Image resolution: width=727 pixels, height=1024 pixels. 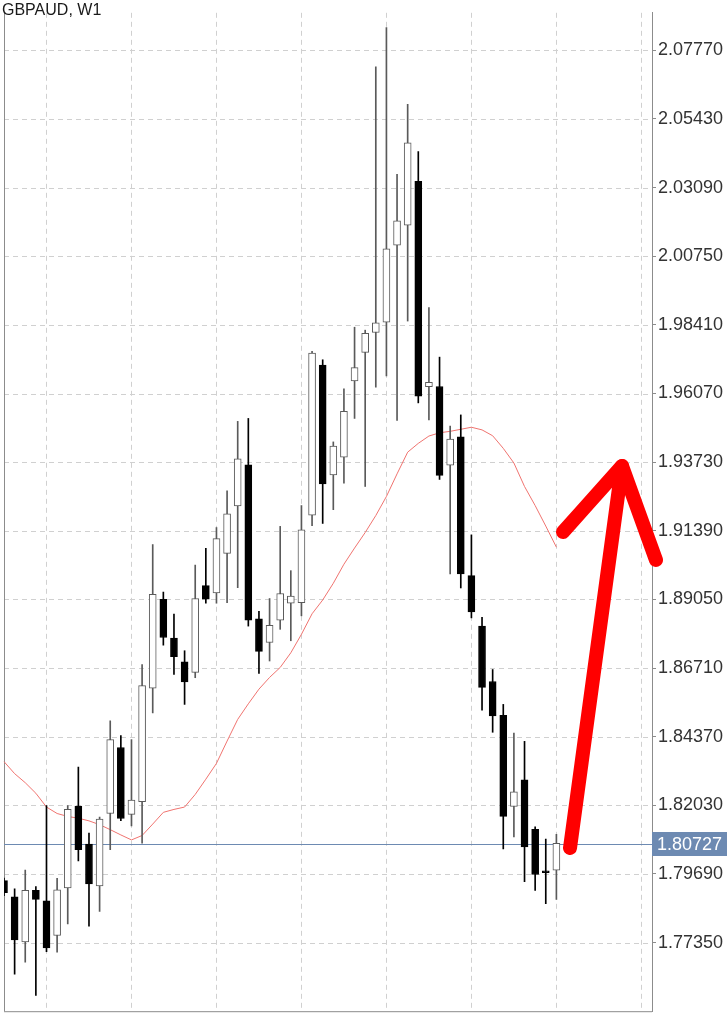 I want to click on y-tick-label: 1.86710, so click(x=691, y=667).